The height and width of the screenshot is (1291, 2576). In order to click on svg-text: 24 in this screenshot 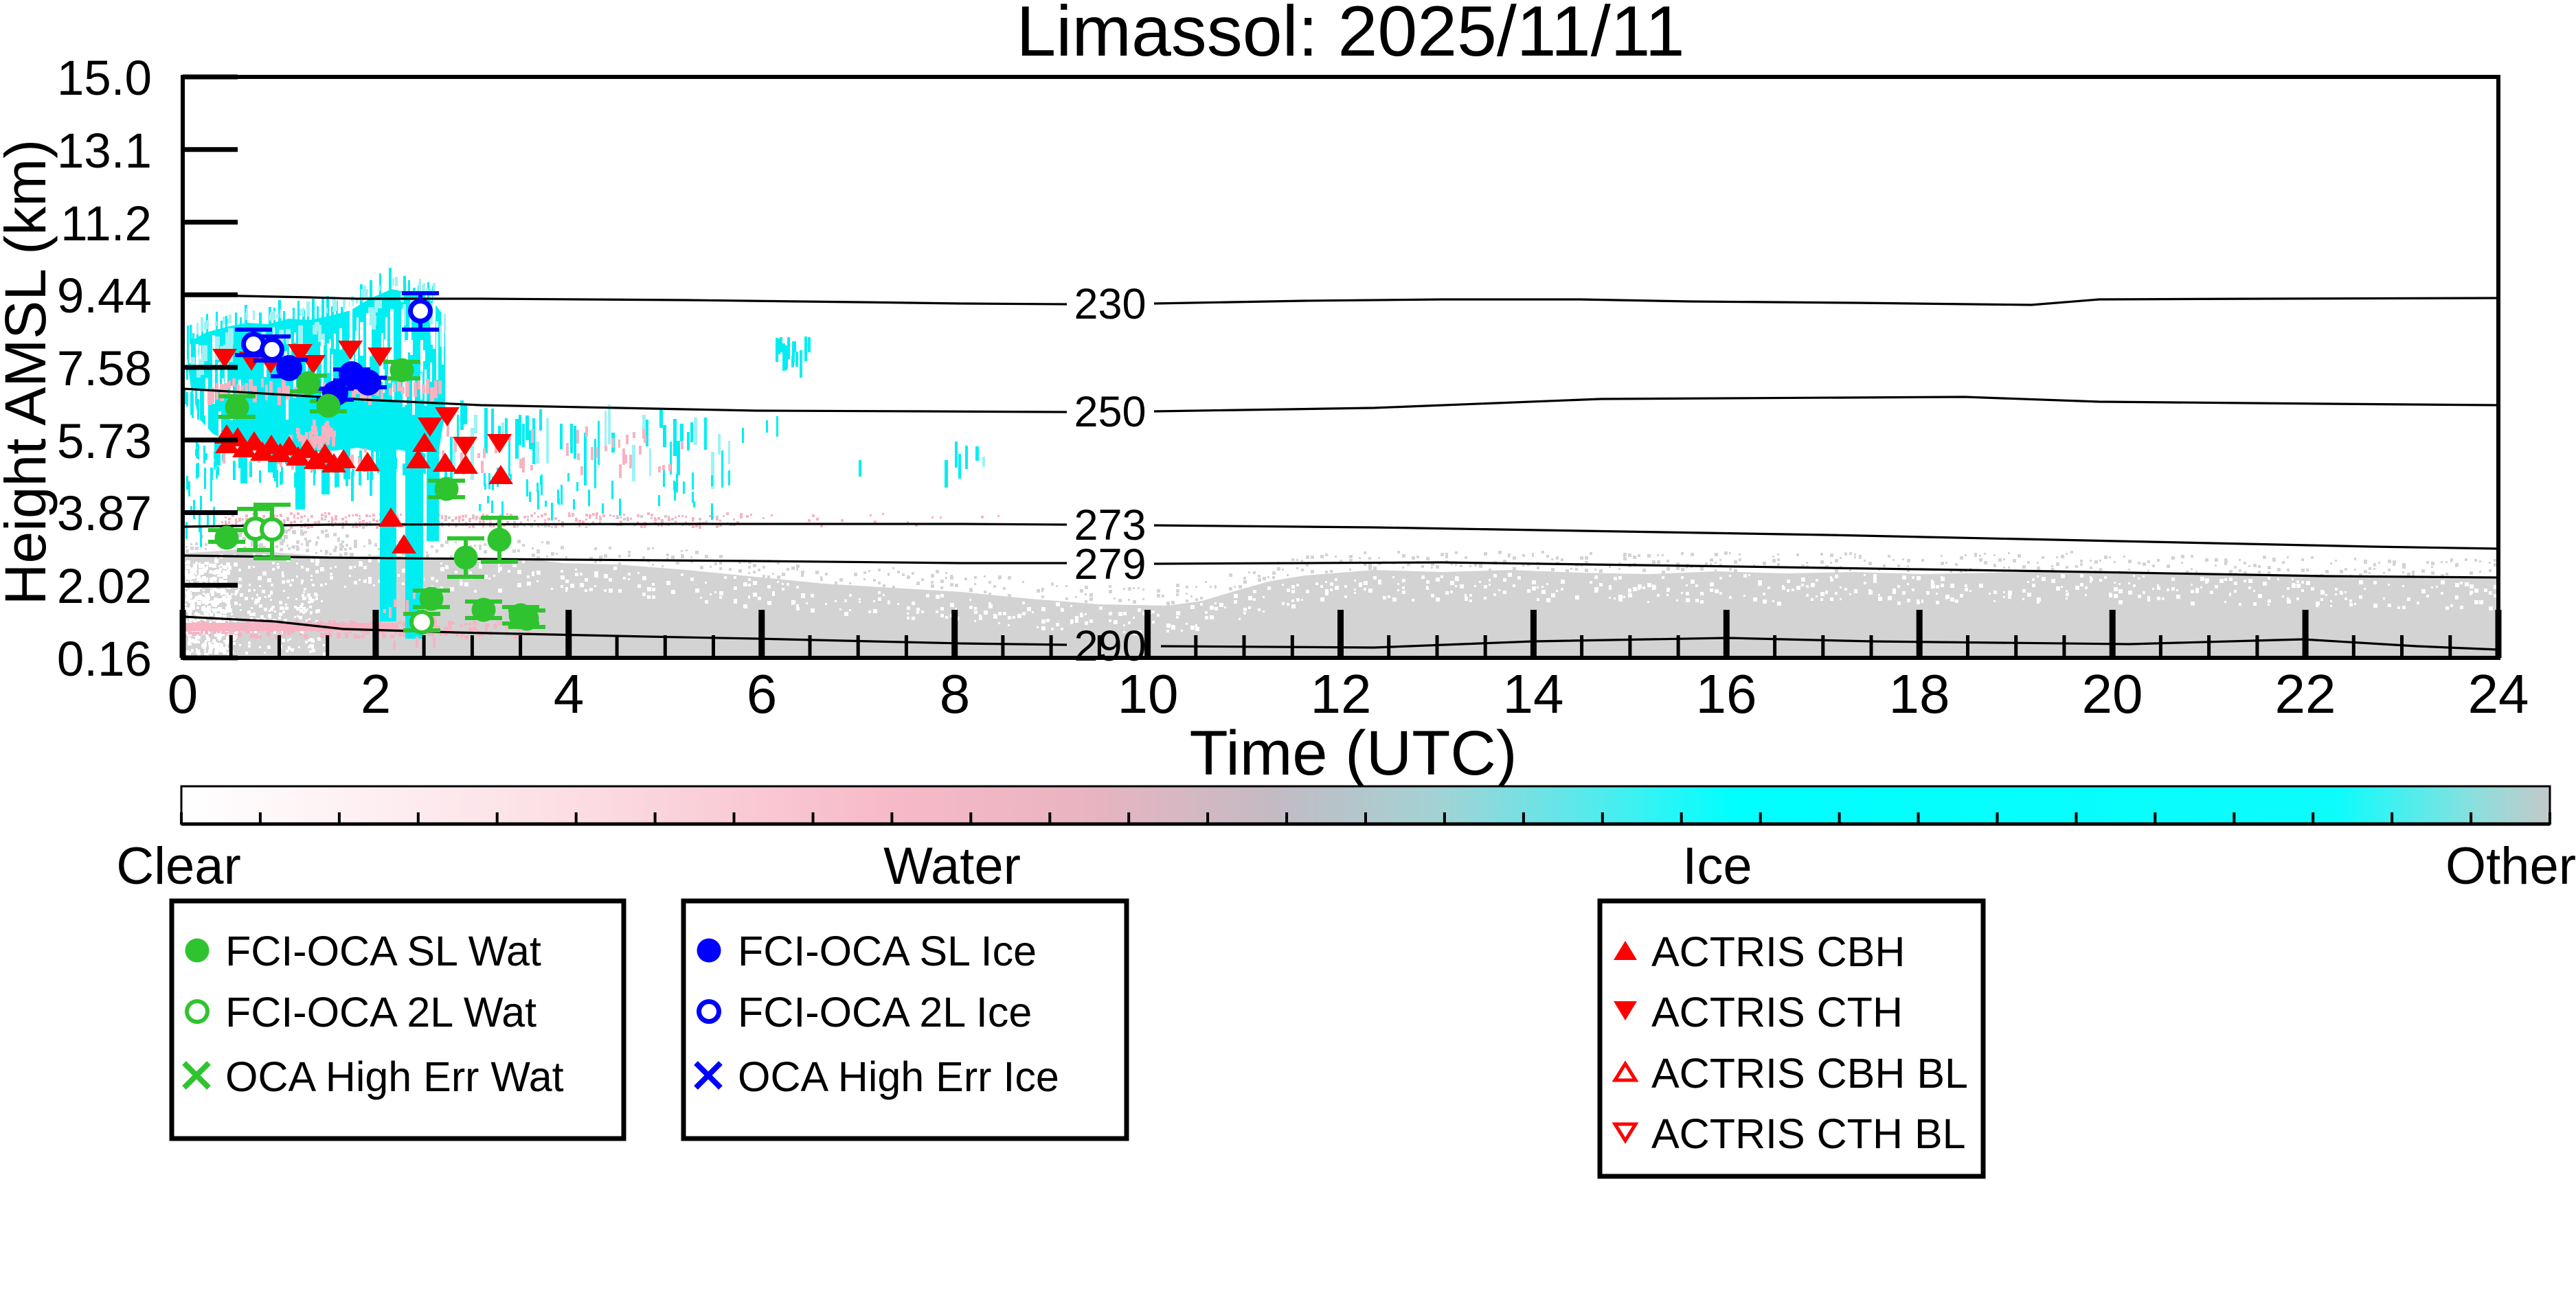, I will do `click(2498, 694)`.